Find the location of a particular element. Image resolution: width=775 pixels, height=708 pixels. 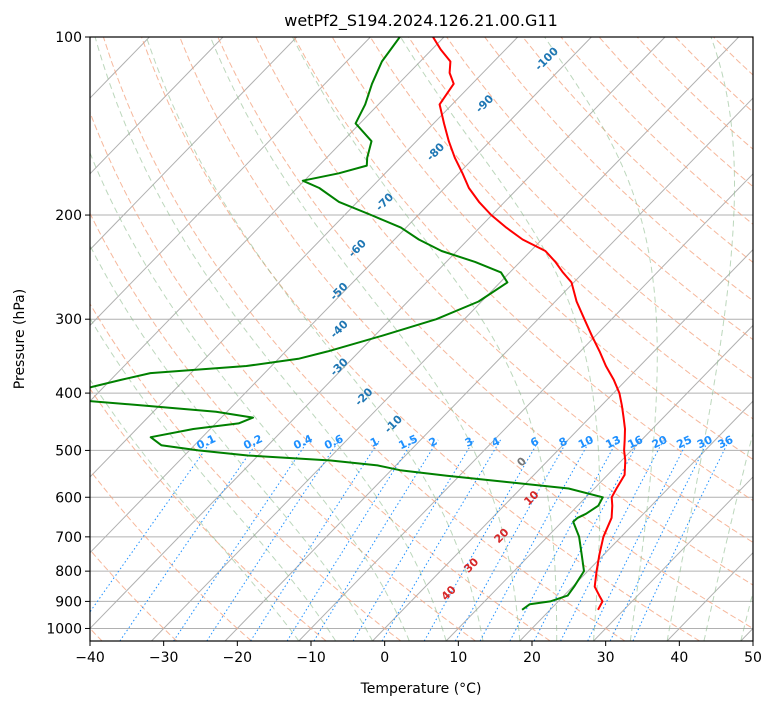

mixing-ratio-label: 13 is located at coordinates (613, 442).